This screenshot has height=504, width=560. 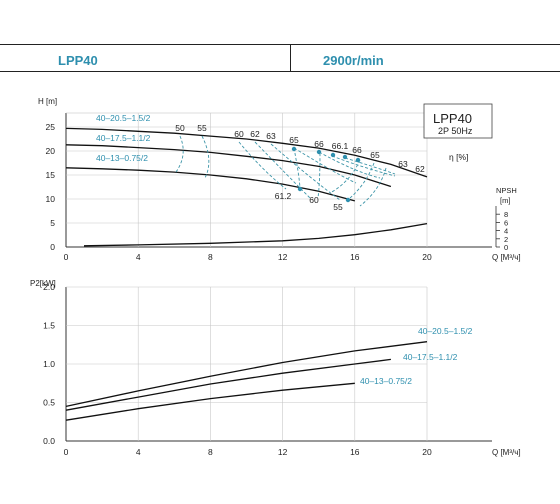 What do you see at coordinates (255, 234) in the screenshot?
I see `npsh-curve` at bounding box center [255, 234].